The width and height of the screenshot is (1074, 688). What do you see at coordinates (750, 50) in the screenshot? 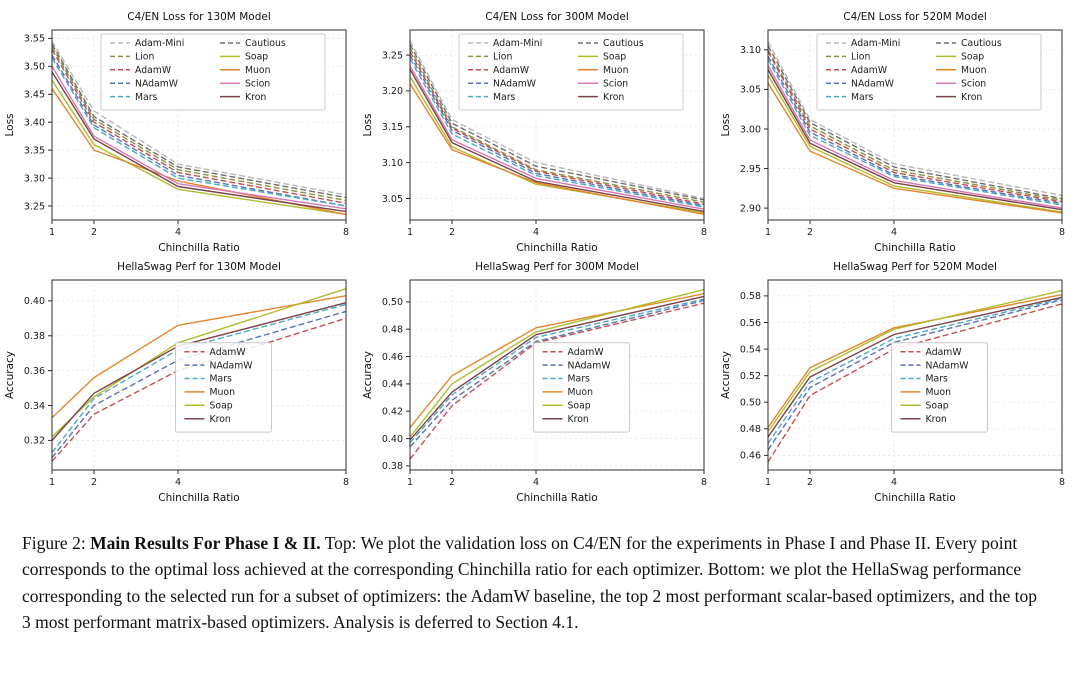
I see `svg-text: 3.10` at bounding box center [750, 50].